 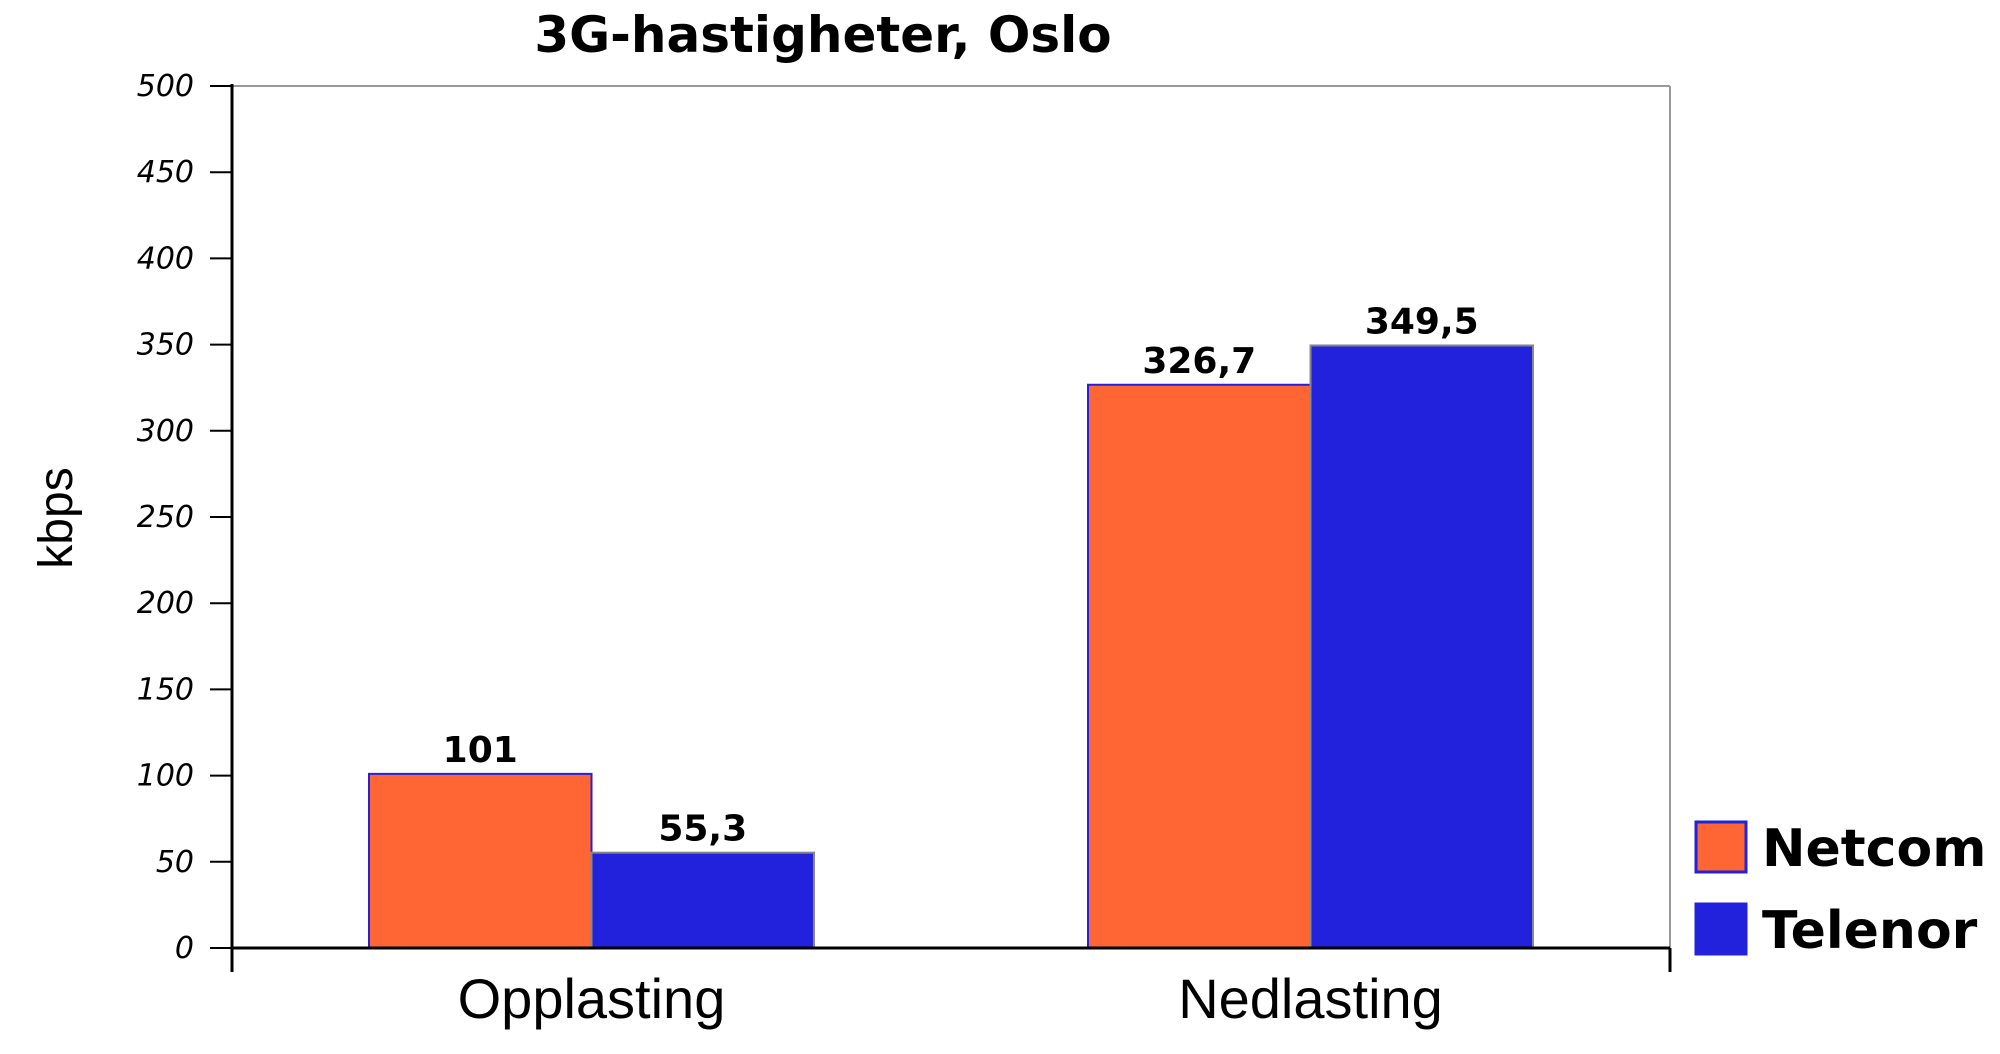 I want to click on y-tick-label: 350, so click(x=165, y=345).